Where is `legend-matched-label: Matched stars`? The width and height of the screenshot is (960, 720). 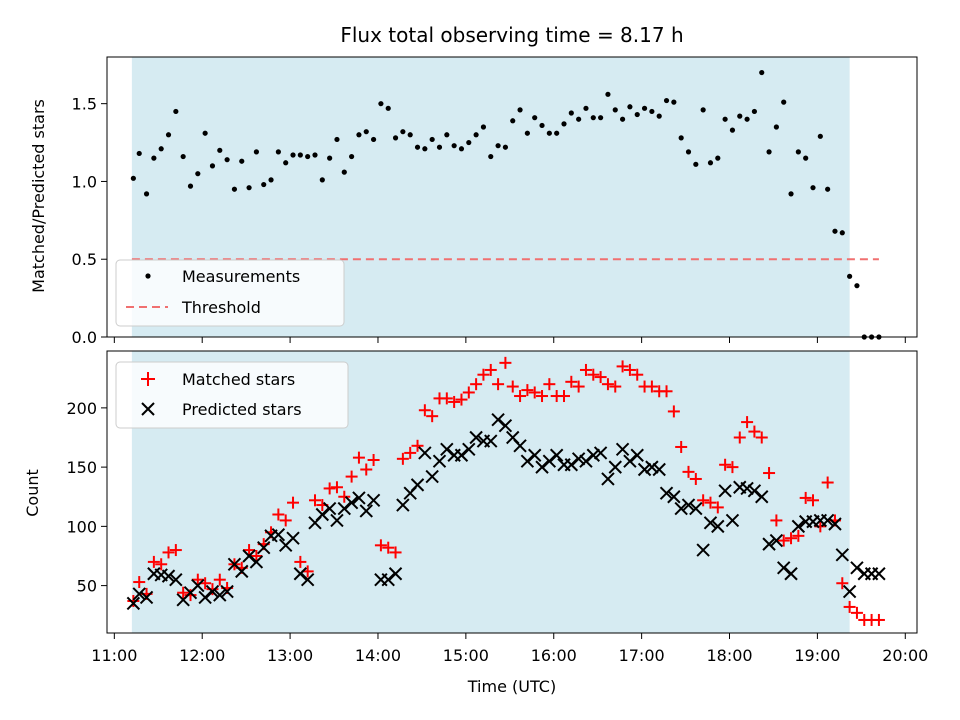 legend-matched-label: Matched stars is located at coordinates (238, 379).